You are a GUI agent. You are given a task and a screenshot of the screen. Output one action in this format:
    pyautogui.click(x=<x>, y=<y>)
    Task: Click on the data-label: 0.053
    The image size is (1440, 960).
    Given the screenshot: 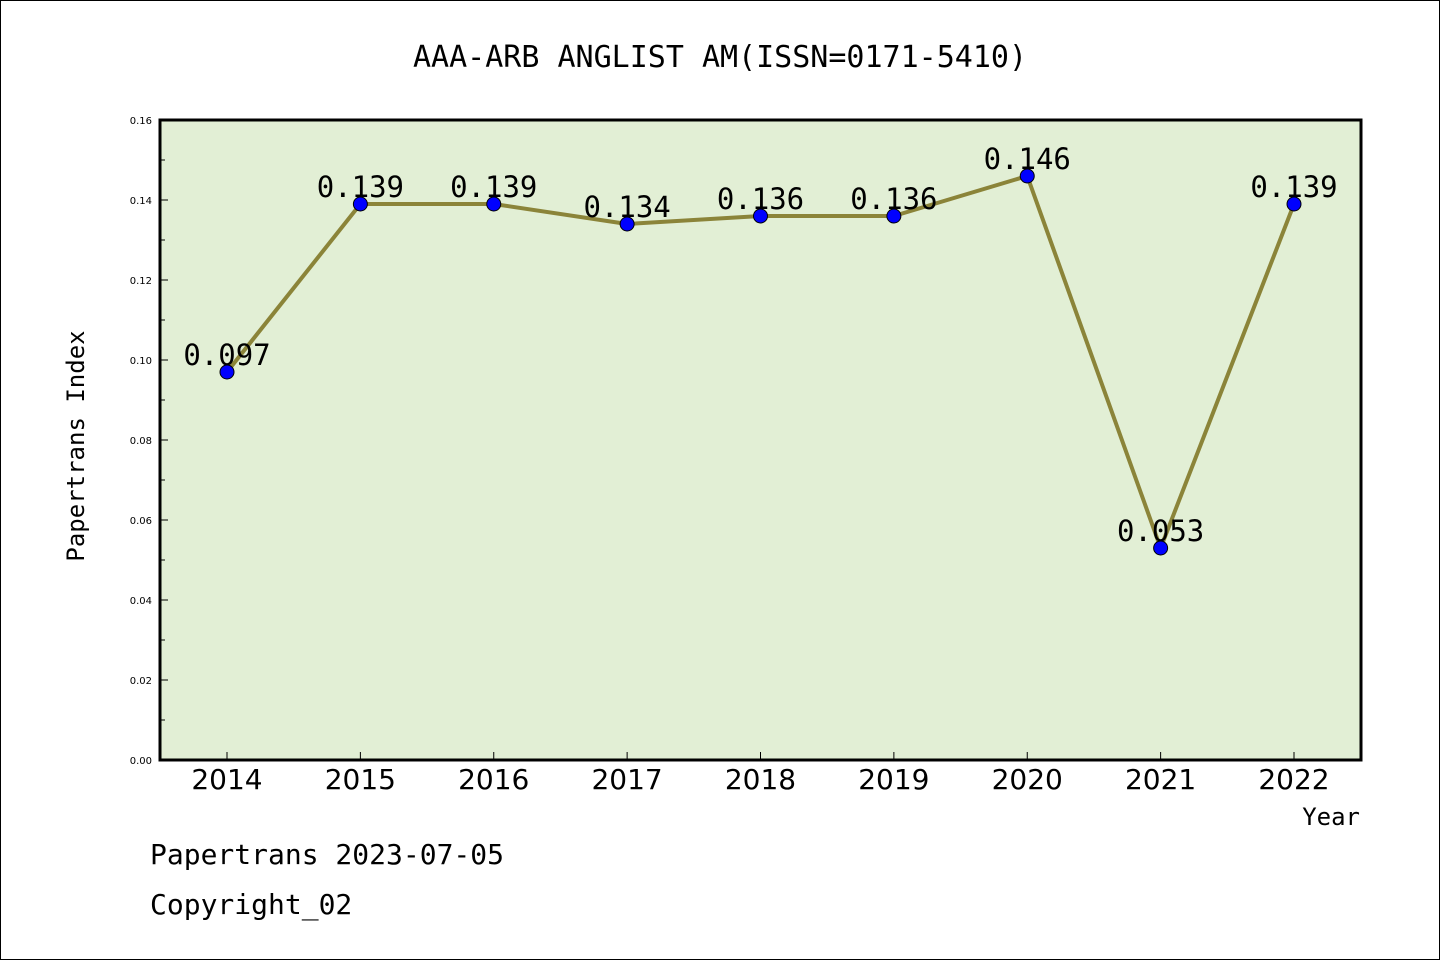 What is the action you would take?
    pyautogui.click(x=1160, y=531)
    